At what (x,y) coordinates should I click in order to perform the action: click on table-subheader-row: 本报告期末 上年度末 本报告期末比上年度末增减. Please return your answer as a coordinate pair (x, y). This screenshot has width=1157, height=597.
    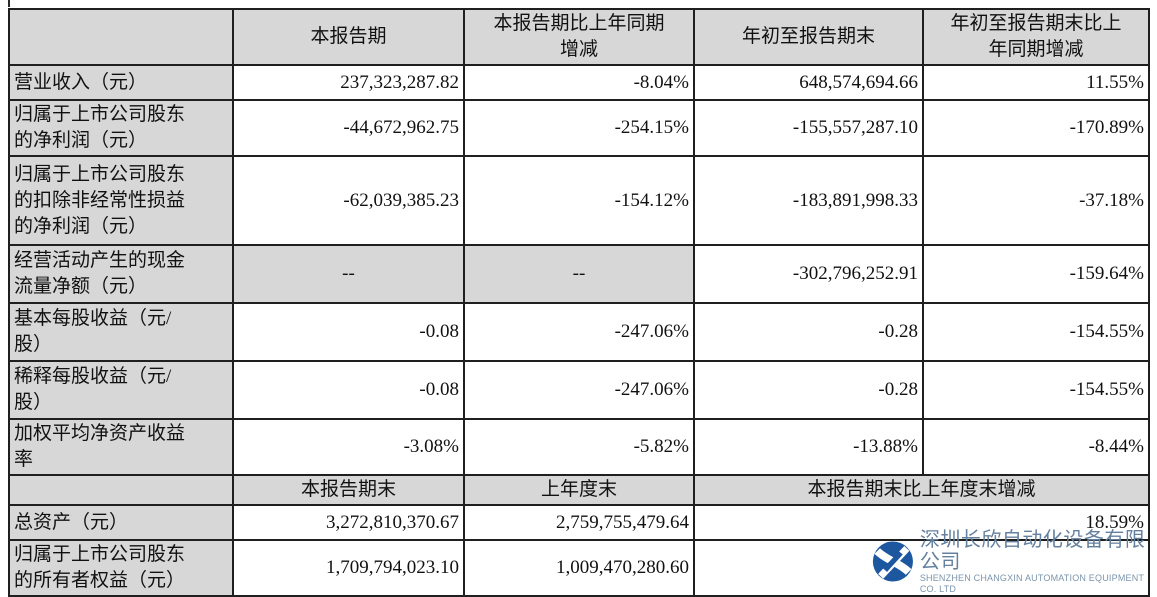
    Looking at the image, I should click on (579, 490).